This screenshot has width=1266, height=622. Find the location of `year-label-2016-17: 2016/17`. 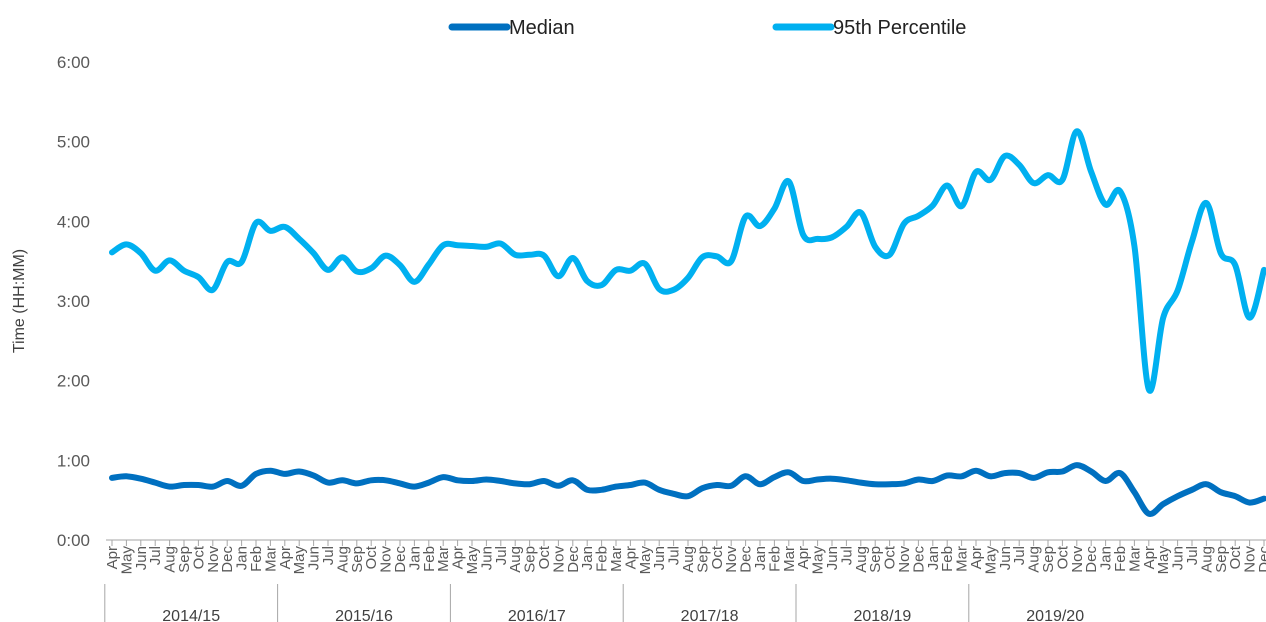

year-label-2016-17: 2016/17 is located at coordinates (537, 615).